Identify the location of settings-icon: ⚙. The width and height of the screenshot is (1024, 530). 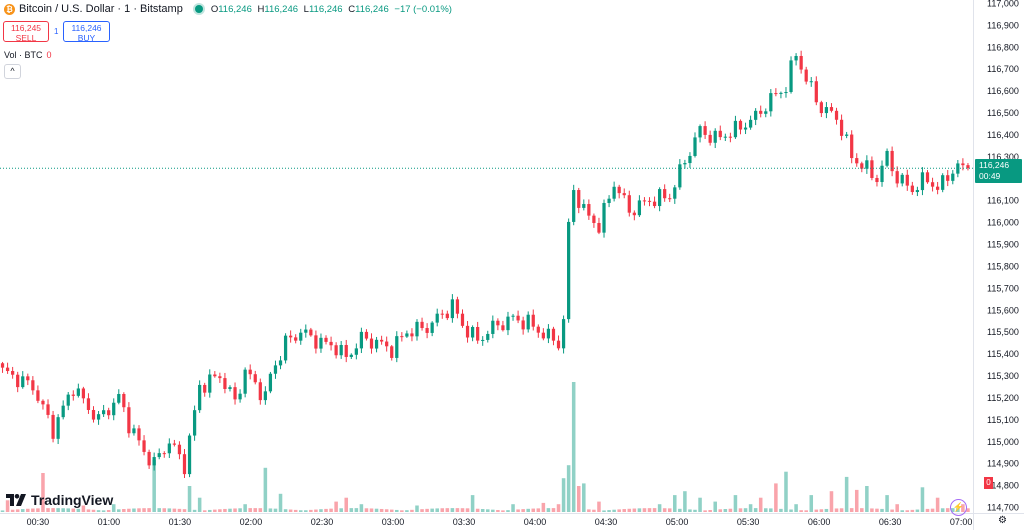
(1002, 520).